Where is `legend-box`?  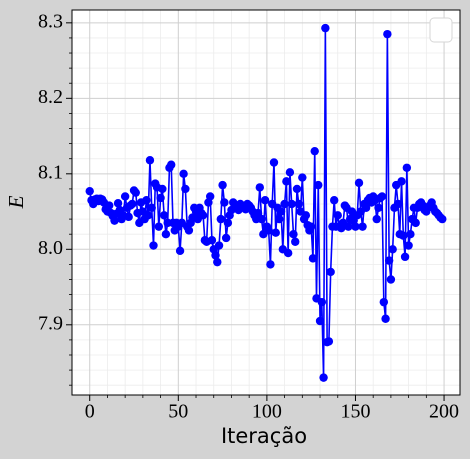
legend-box is located at coordinates (441, 30).